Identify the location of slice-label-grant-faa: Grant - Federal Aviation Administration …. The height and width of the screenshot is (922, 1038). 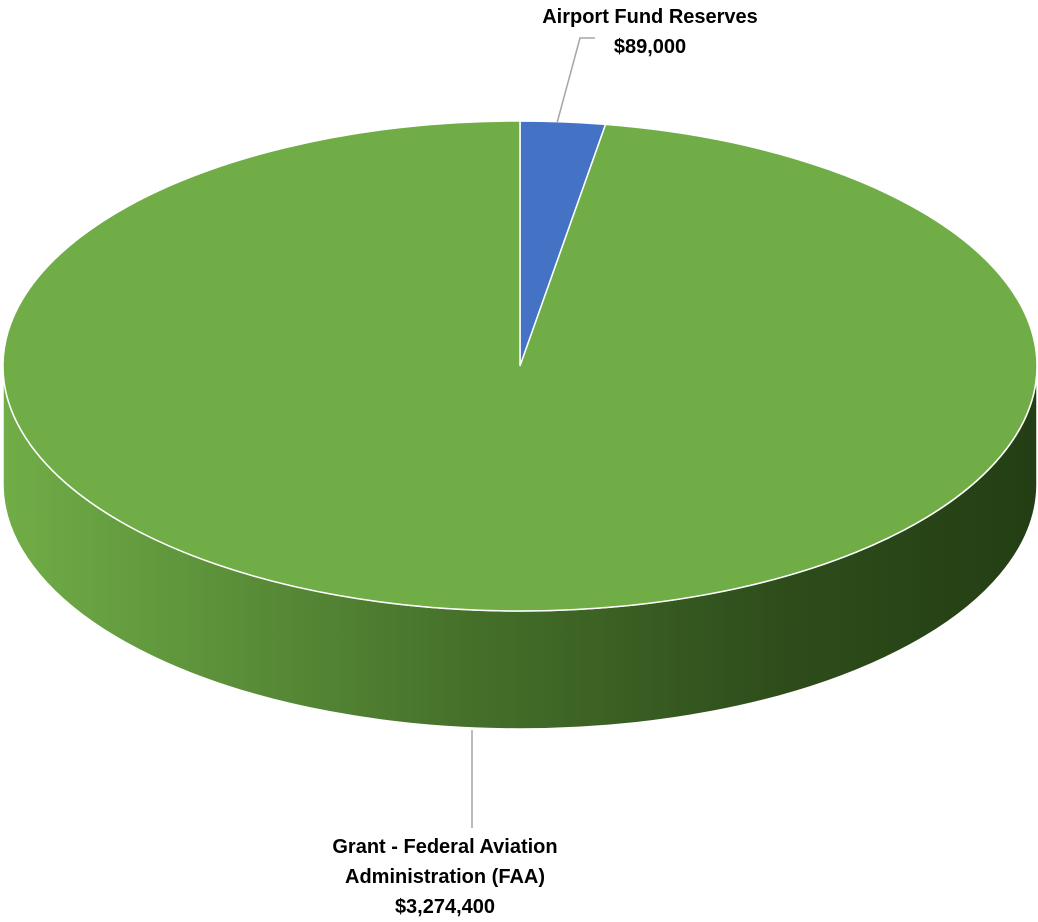
(445, 877).